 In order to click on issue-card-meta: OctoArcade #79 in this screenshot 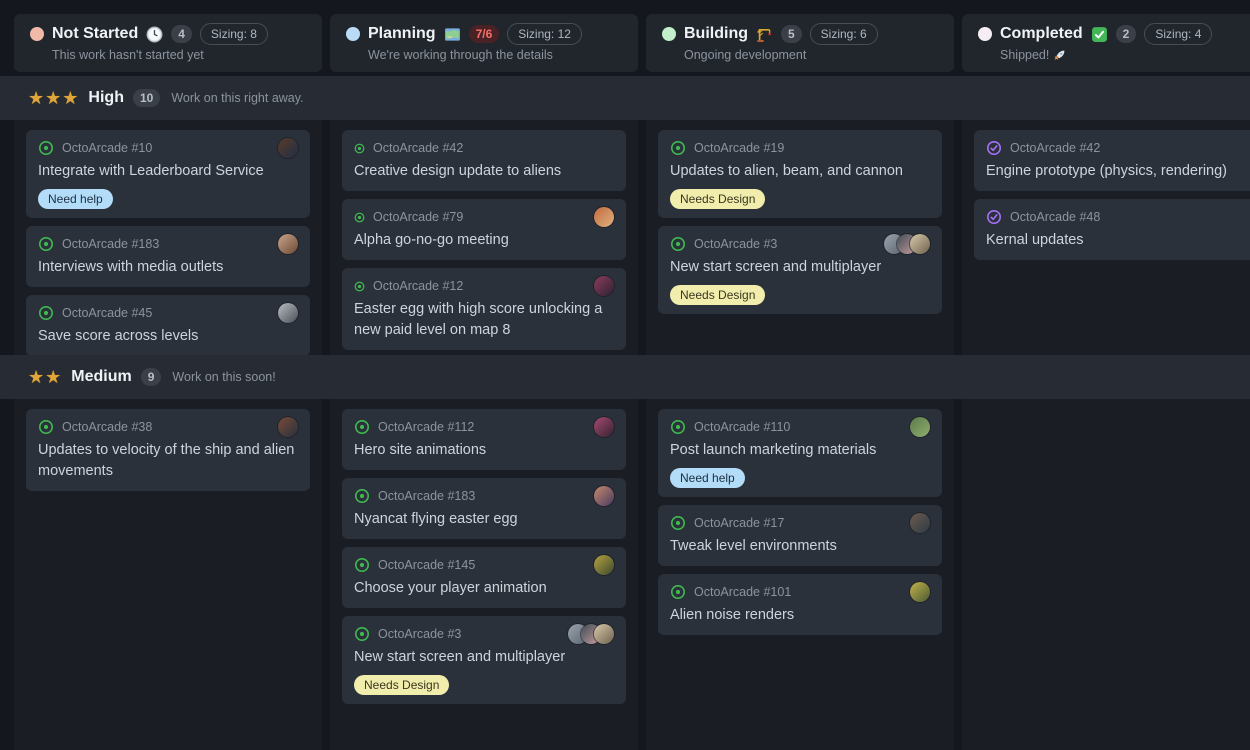, I will do `click(484, 217)`.